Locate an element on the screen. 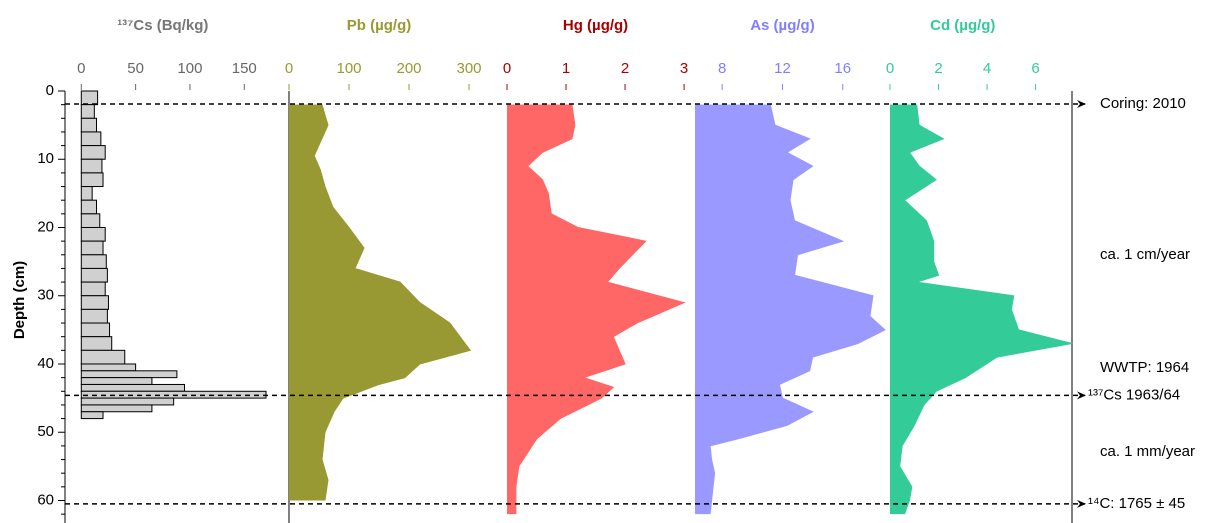  annotation: WWTP: 1964 is located at coordinates (1144, 367).